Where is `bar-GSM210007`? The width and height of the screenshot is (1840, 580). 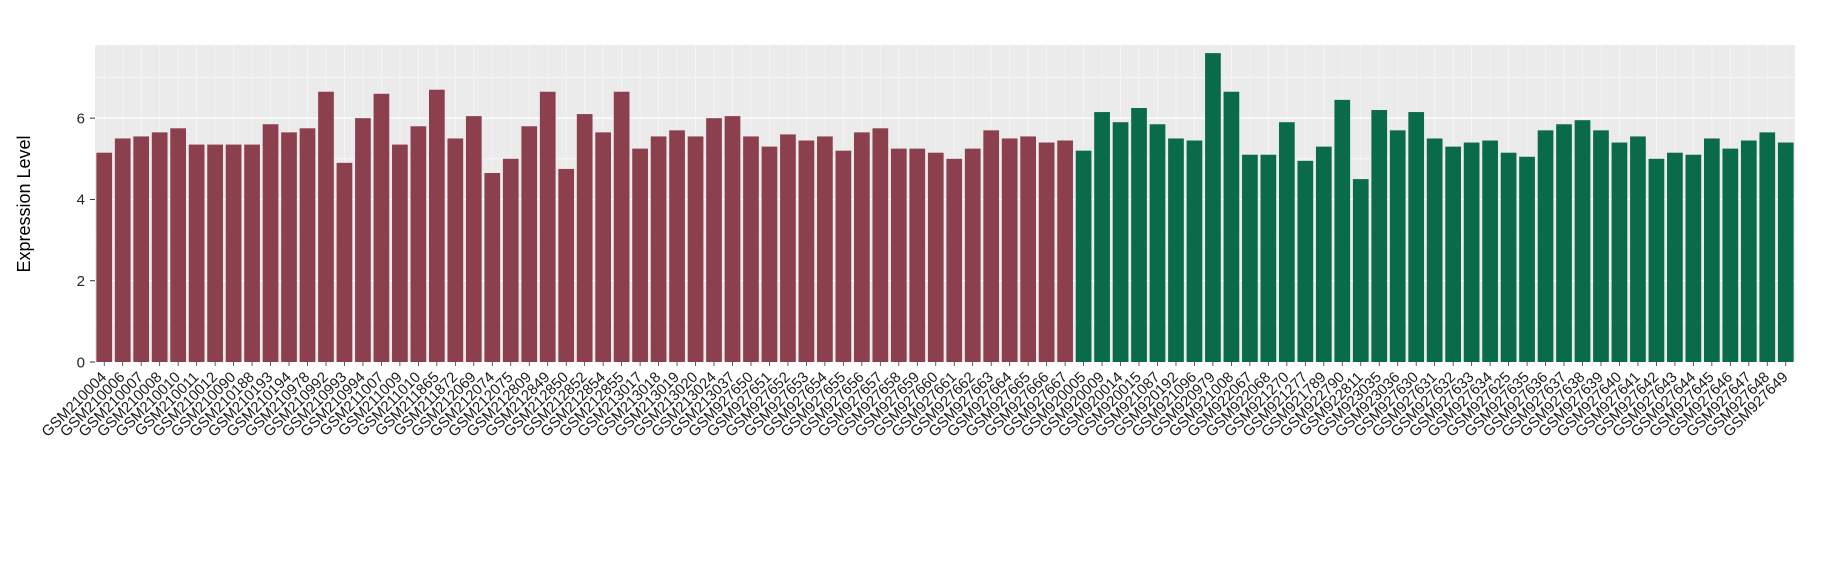 bar-GSM210007 is located at coordinates (141, 249).